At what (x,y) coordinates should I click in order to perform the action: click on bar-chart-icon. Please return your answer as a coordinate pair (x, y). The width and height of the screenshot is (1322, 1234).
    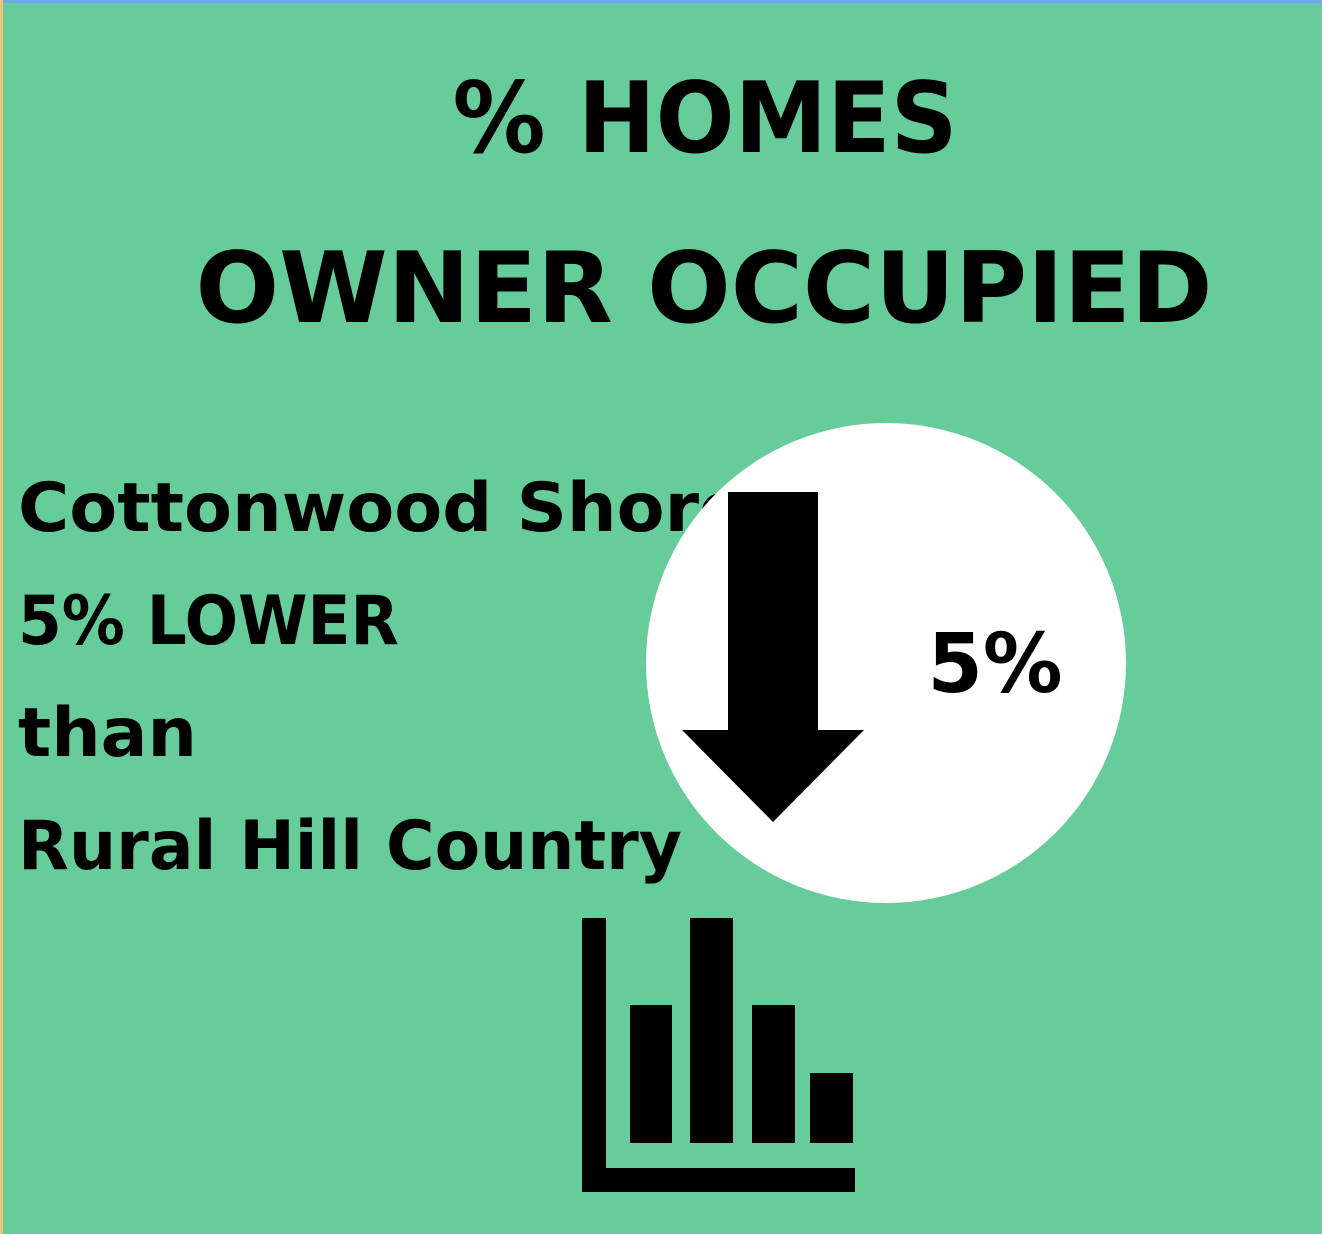
    Looking at the image, I should click on (718, 1055).